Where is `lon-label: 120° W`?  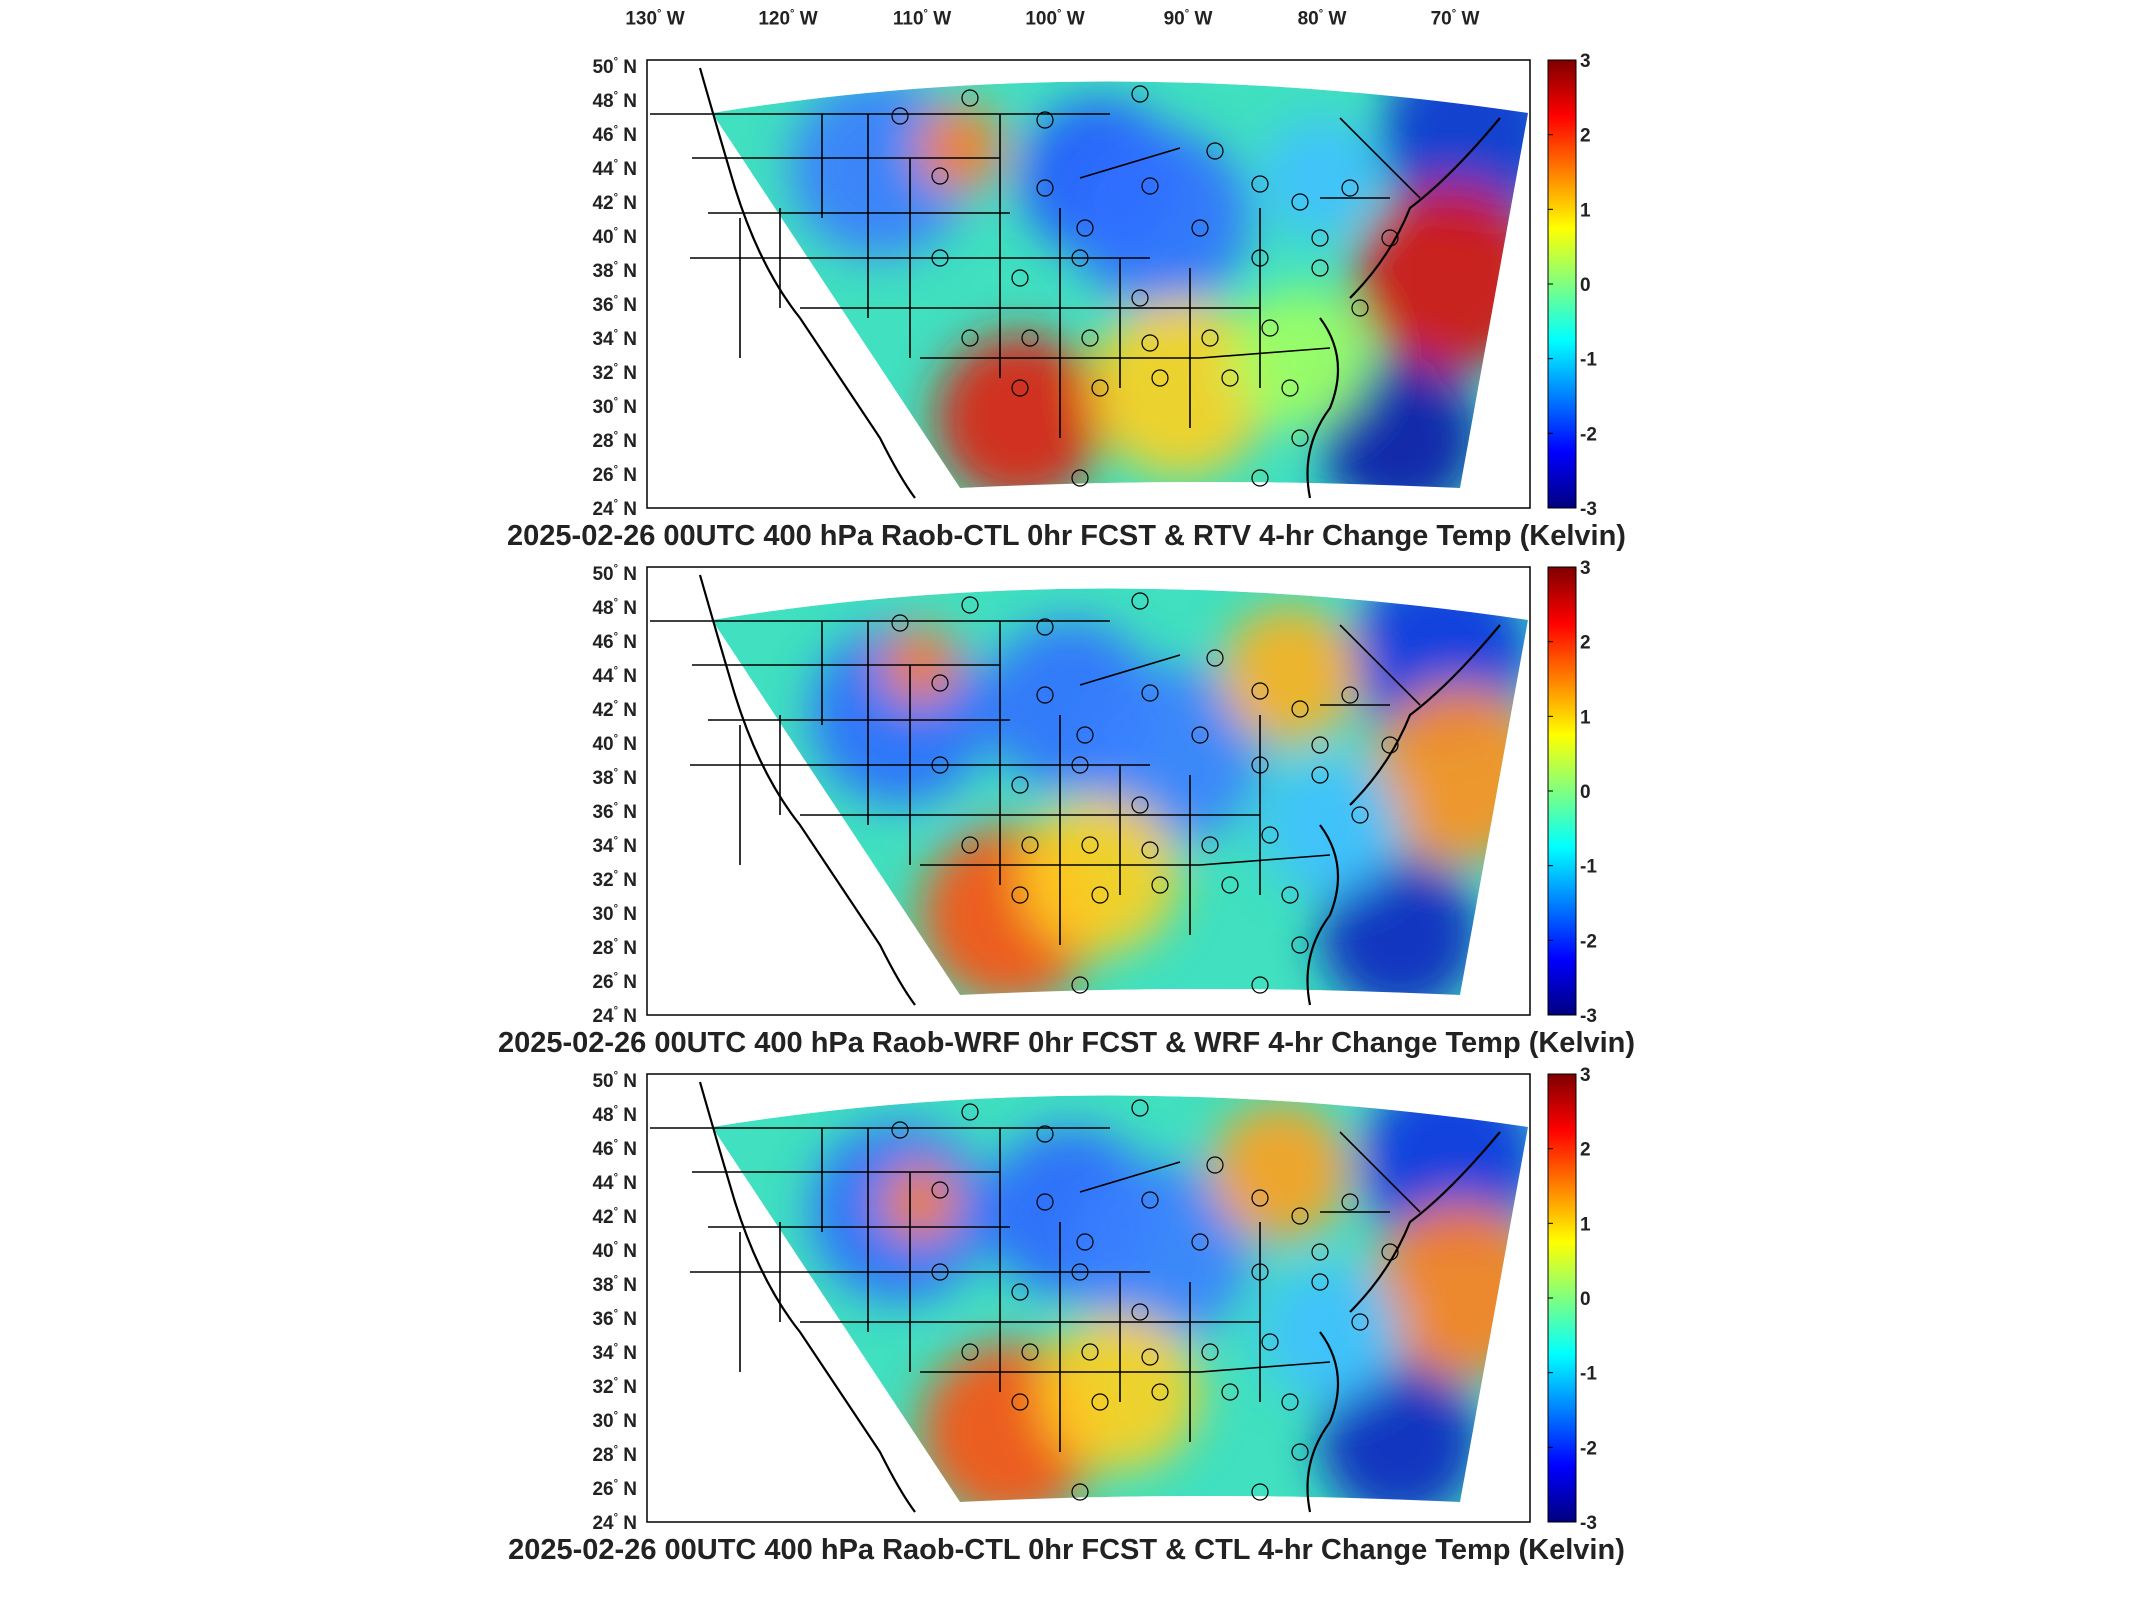
lon-label: 120° W is located at coordinates (788, 19).